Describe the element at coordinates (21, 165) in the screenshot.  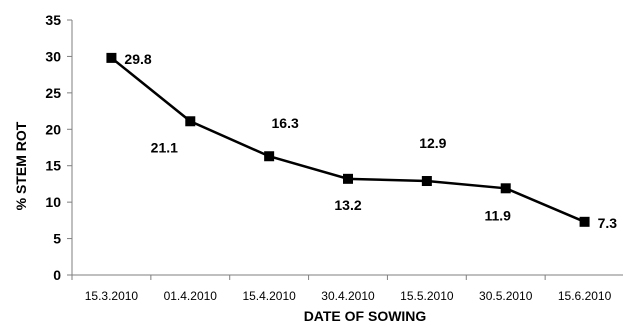
I see `y-axis-title: % STEM ROT` at that location.